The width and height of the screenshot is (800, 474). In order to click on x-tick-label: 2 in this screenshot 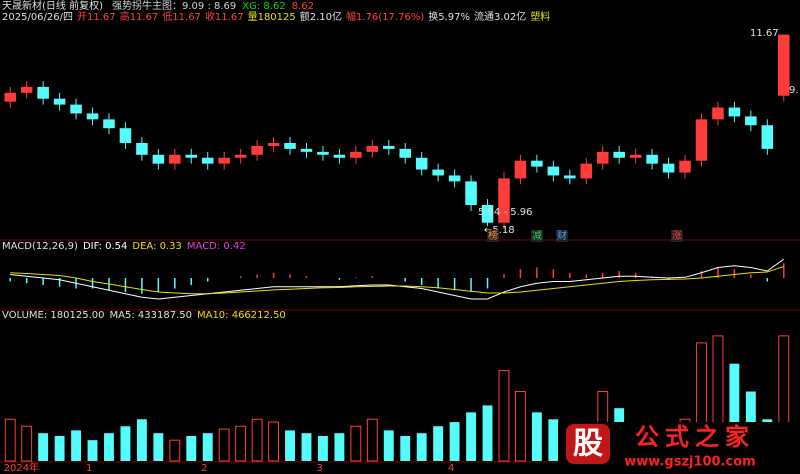, I will do `click(204, 468)`.